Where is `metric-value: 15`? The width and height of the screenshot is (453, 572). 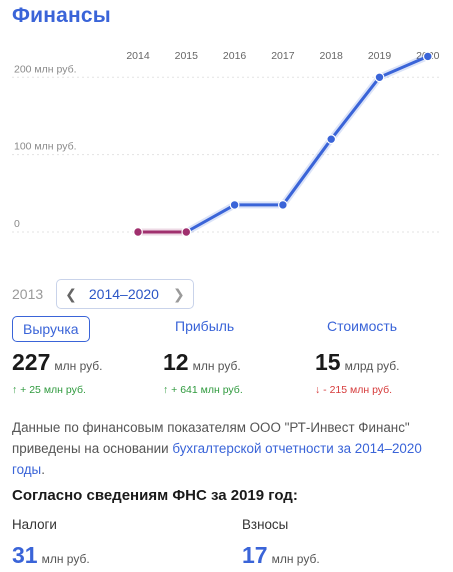 metric-value: 15 is located at coordinates (328, 362).